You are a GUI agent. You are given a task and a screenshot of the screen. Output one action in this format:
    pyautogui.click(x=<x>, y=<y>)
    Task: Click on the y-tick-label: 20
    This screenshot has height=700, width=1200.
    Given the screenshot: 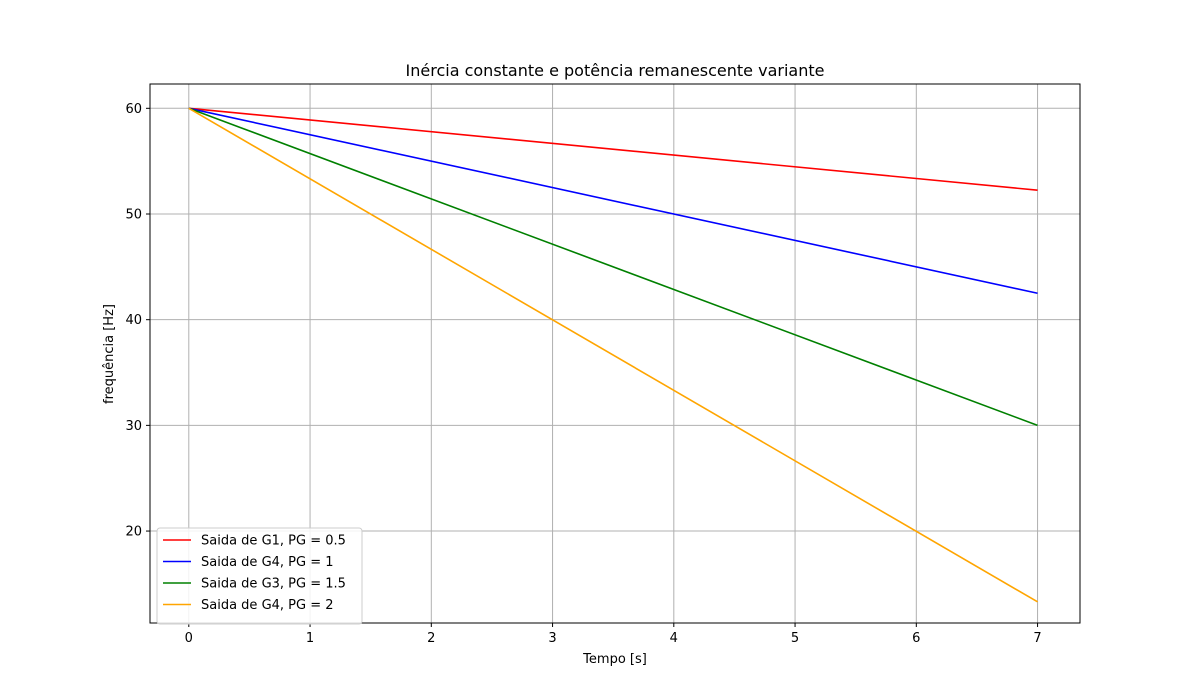 What is the action you would take?
    pyautogui.click(x=133, y=532)
    